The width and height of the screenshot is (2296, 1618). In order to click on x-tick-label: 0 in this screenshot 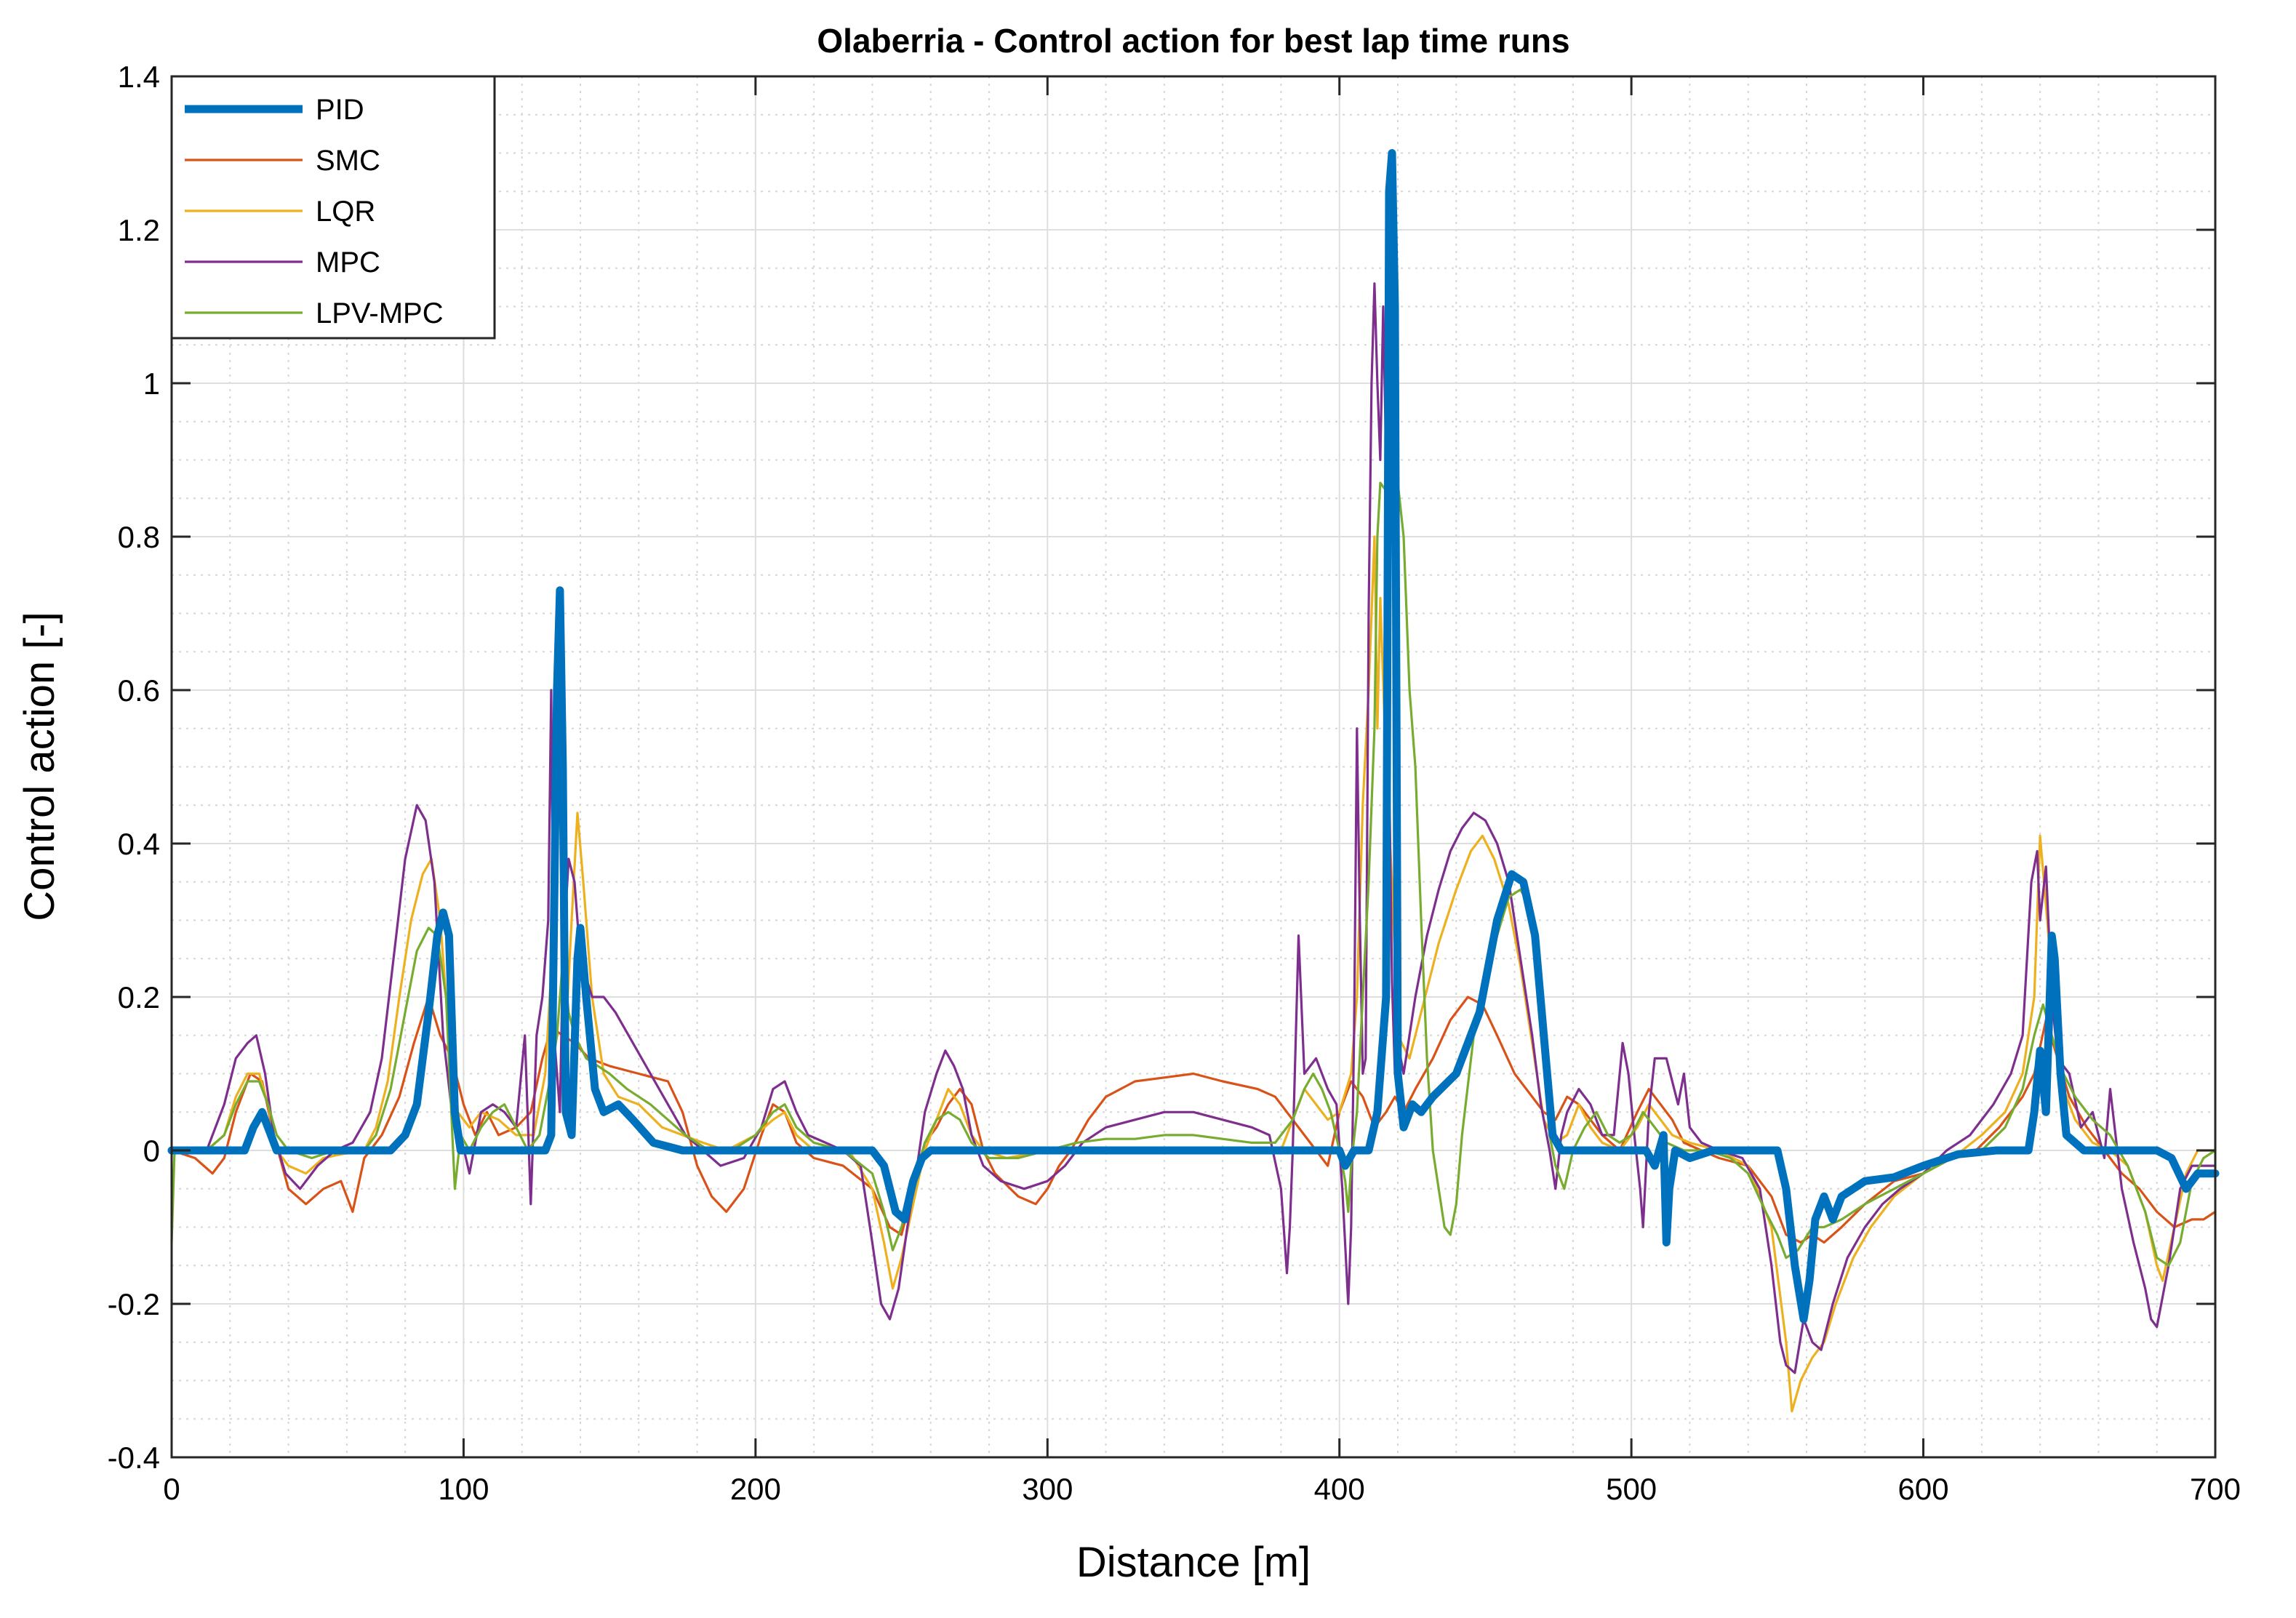, I will do `click(171, 1489)`.